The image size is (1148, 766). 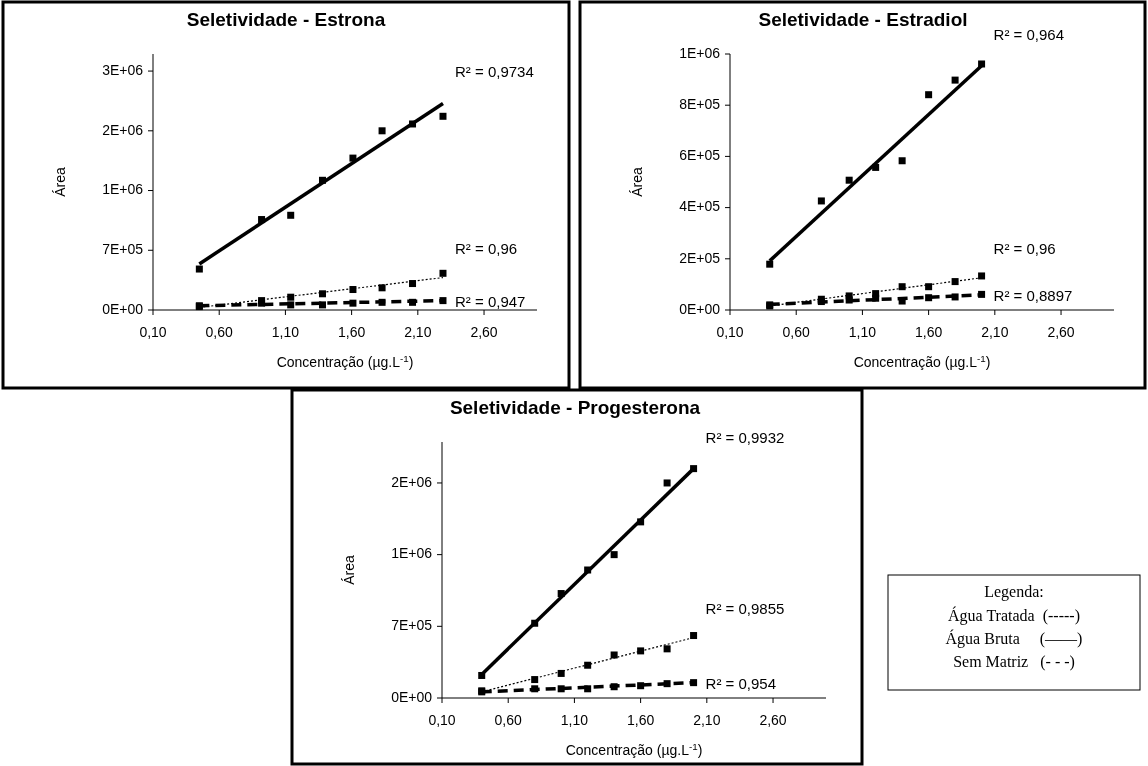 I want to click on y-tick-label: 3E+06, so click(x=123, y=69).